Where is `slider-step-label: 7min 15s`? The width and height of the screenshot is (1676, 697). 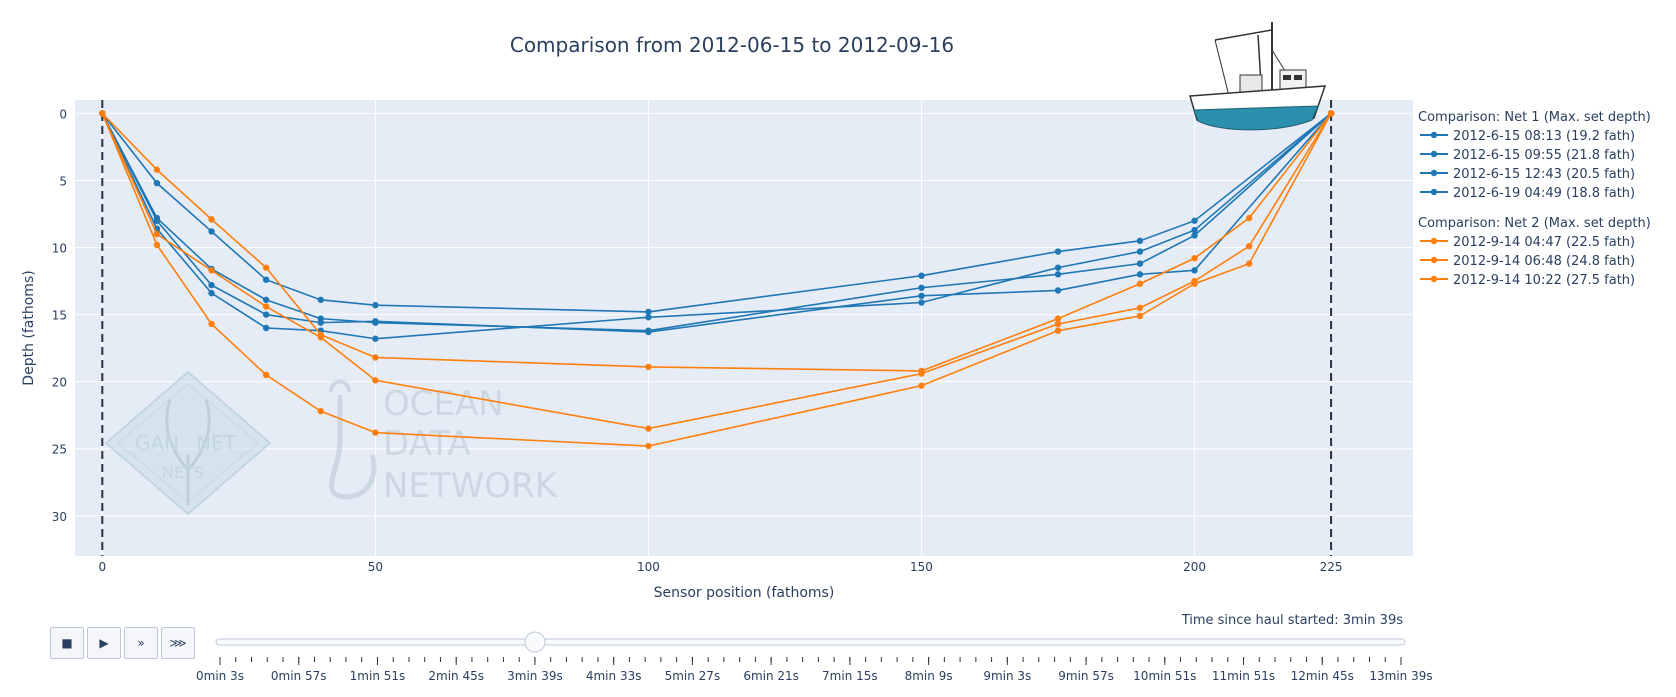
slider-step-label: 7min 15s is located at coordinates (850, 676).